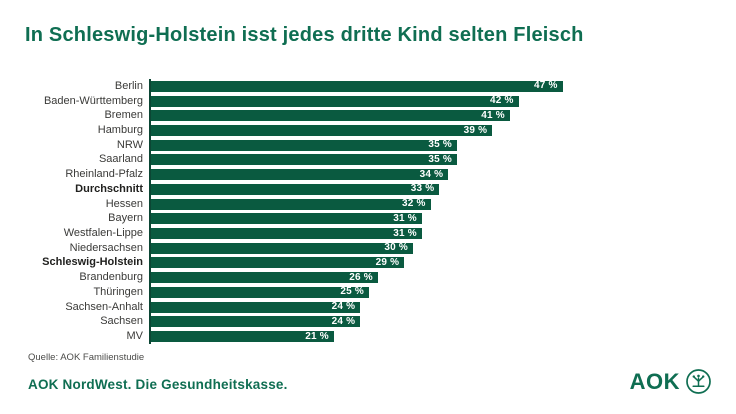 This screenshot has height=414, width=736. I want to click on bar-row: Hessen 32 %, so click(370, 204).